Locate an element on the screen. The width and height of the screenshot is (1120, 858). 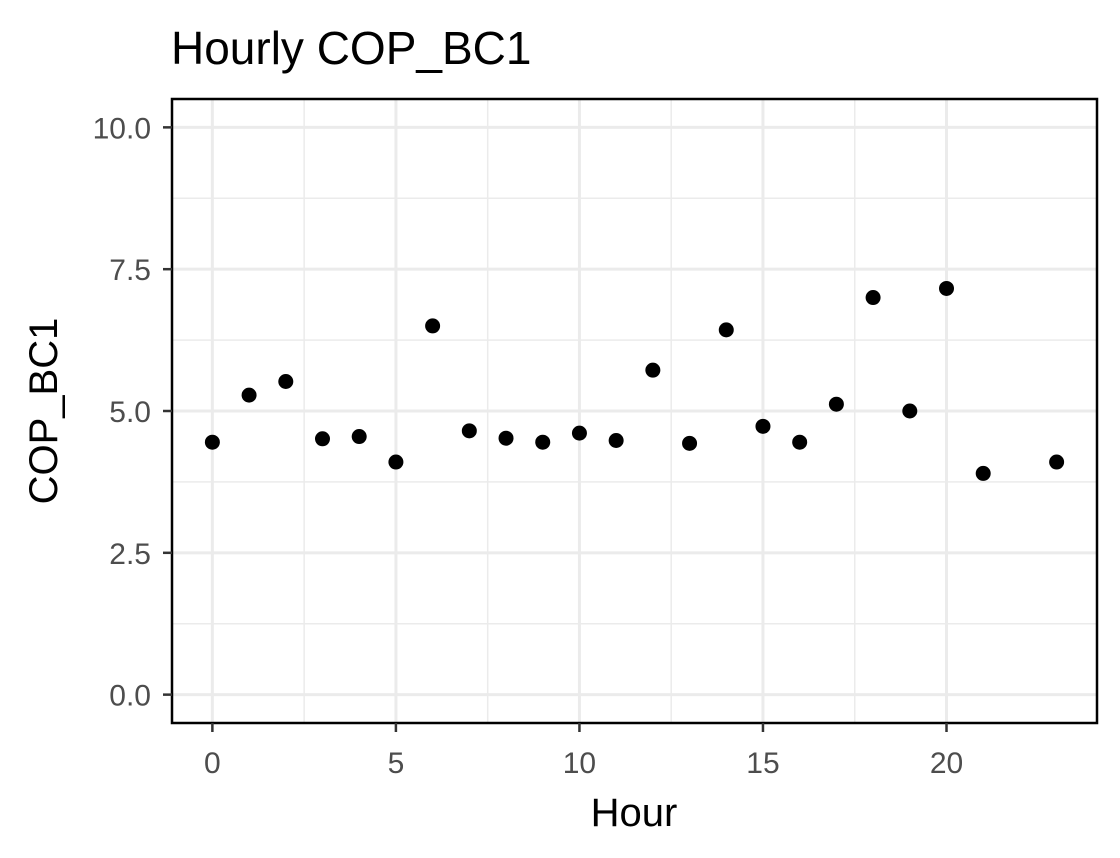
x-tick-label: 10 is located at coordinates (579, 763).